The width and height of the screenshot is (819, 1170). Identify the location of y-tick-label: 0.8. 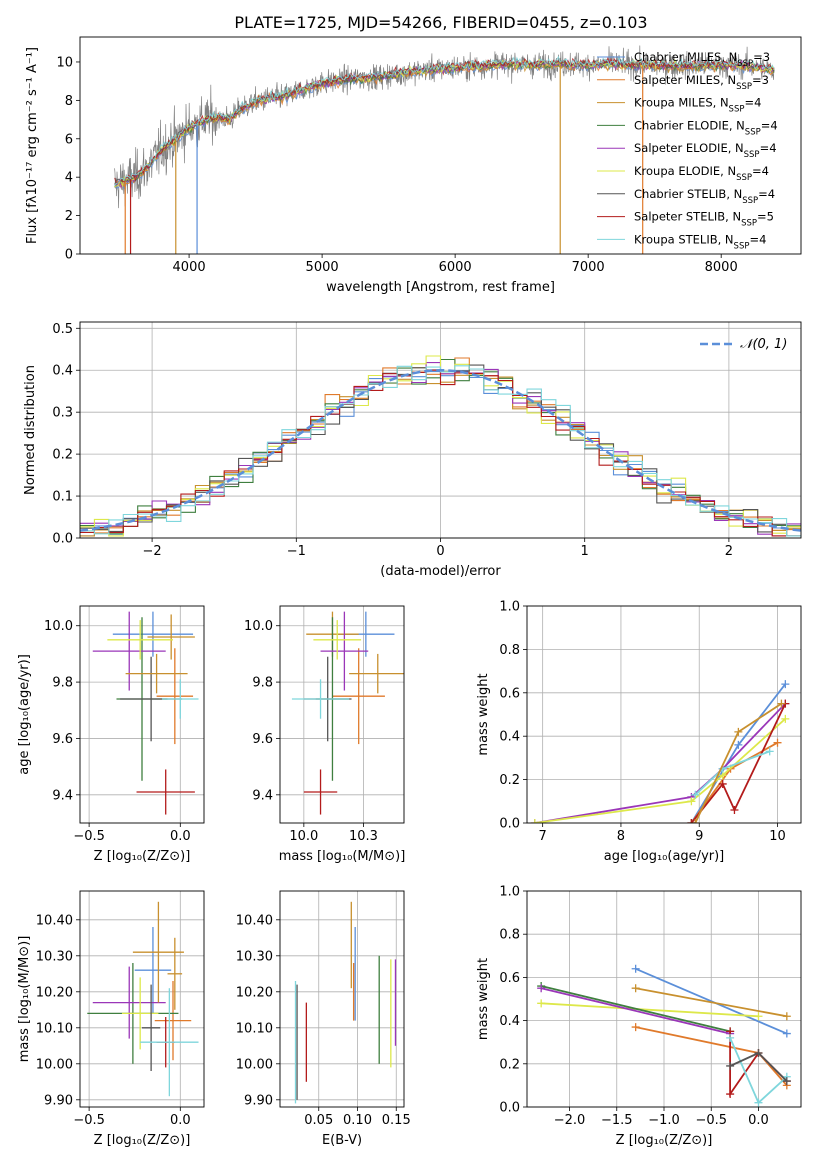
(509, 650).